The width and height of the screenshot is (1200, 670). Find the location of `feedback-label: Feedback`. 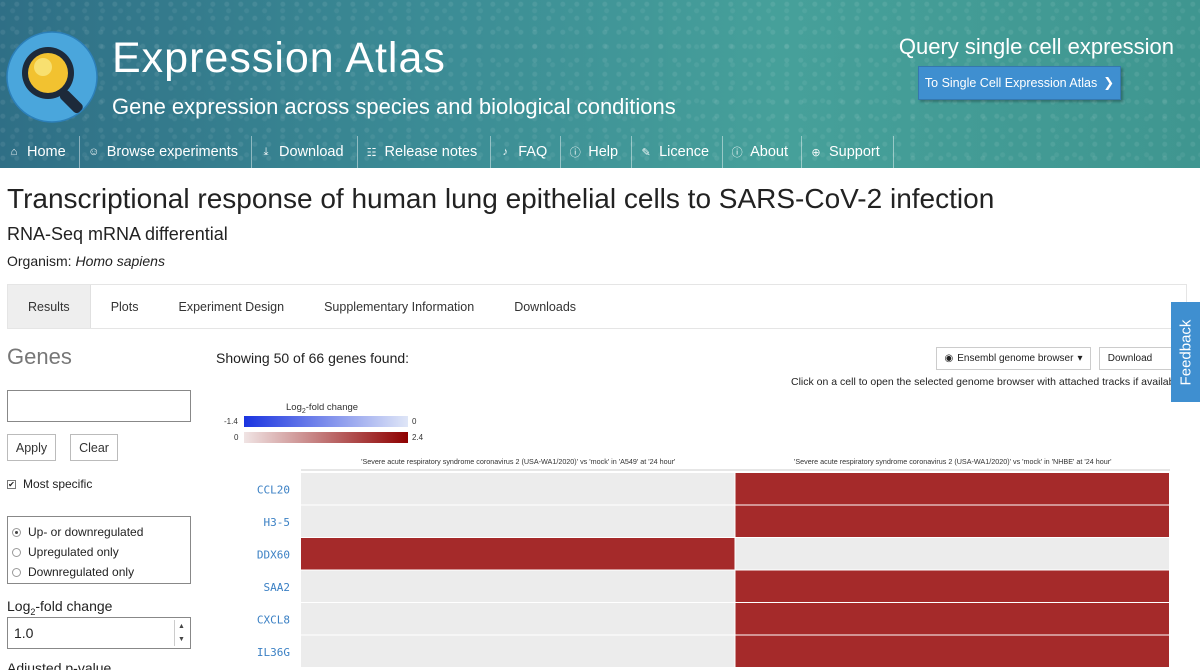

feedback-label: Feedback is located at coordinates (1185, 352).